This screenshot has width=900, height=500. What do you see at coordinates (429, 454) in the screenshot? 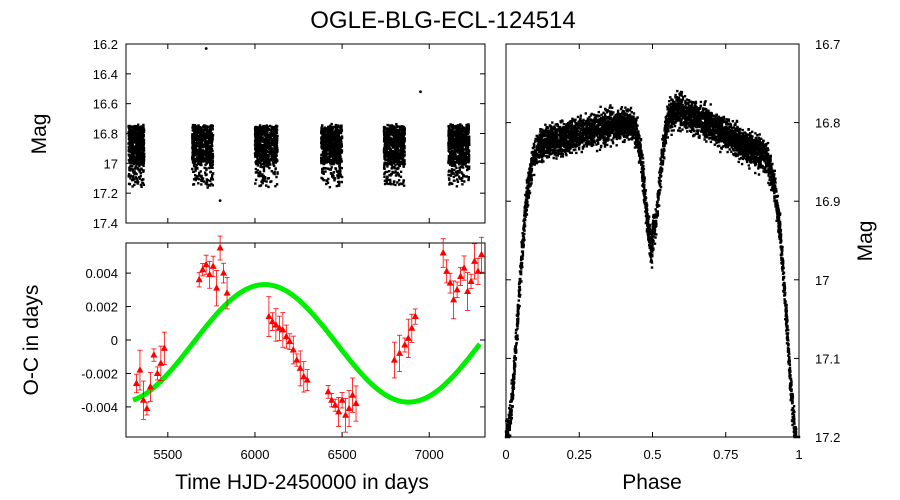
I see `panel2-xtick-label: 7000` at bounding box center [429, 454].